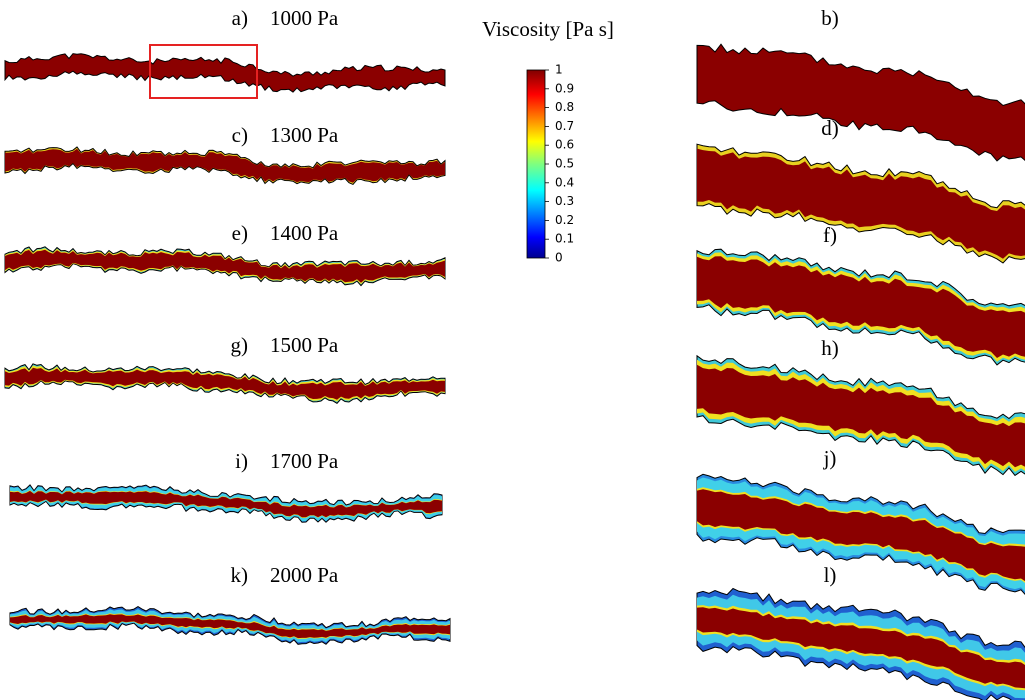 The height and width of the screenshot is (700, 1025). I want to click on panel-pressure: 2000 Pa, so click(304, 575).